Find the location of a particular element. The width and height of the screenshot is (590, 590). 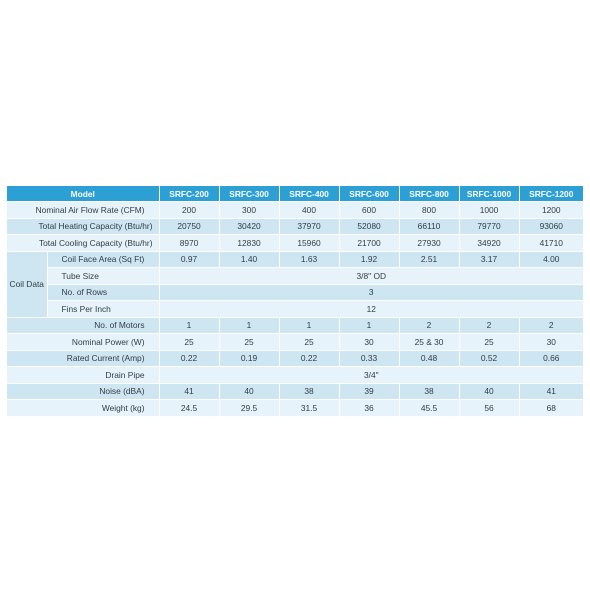

model-column-header: SRFC-400 is located at coordinates (309, 194).